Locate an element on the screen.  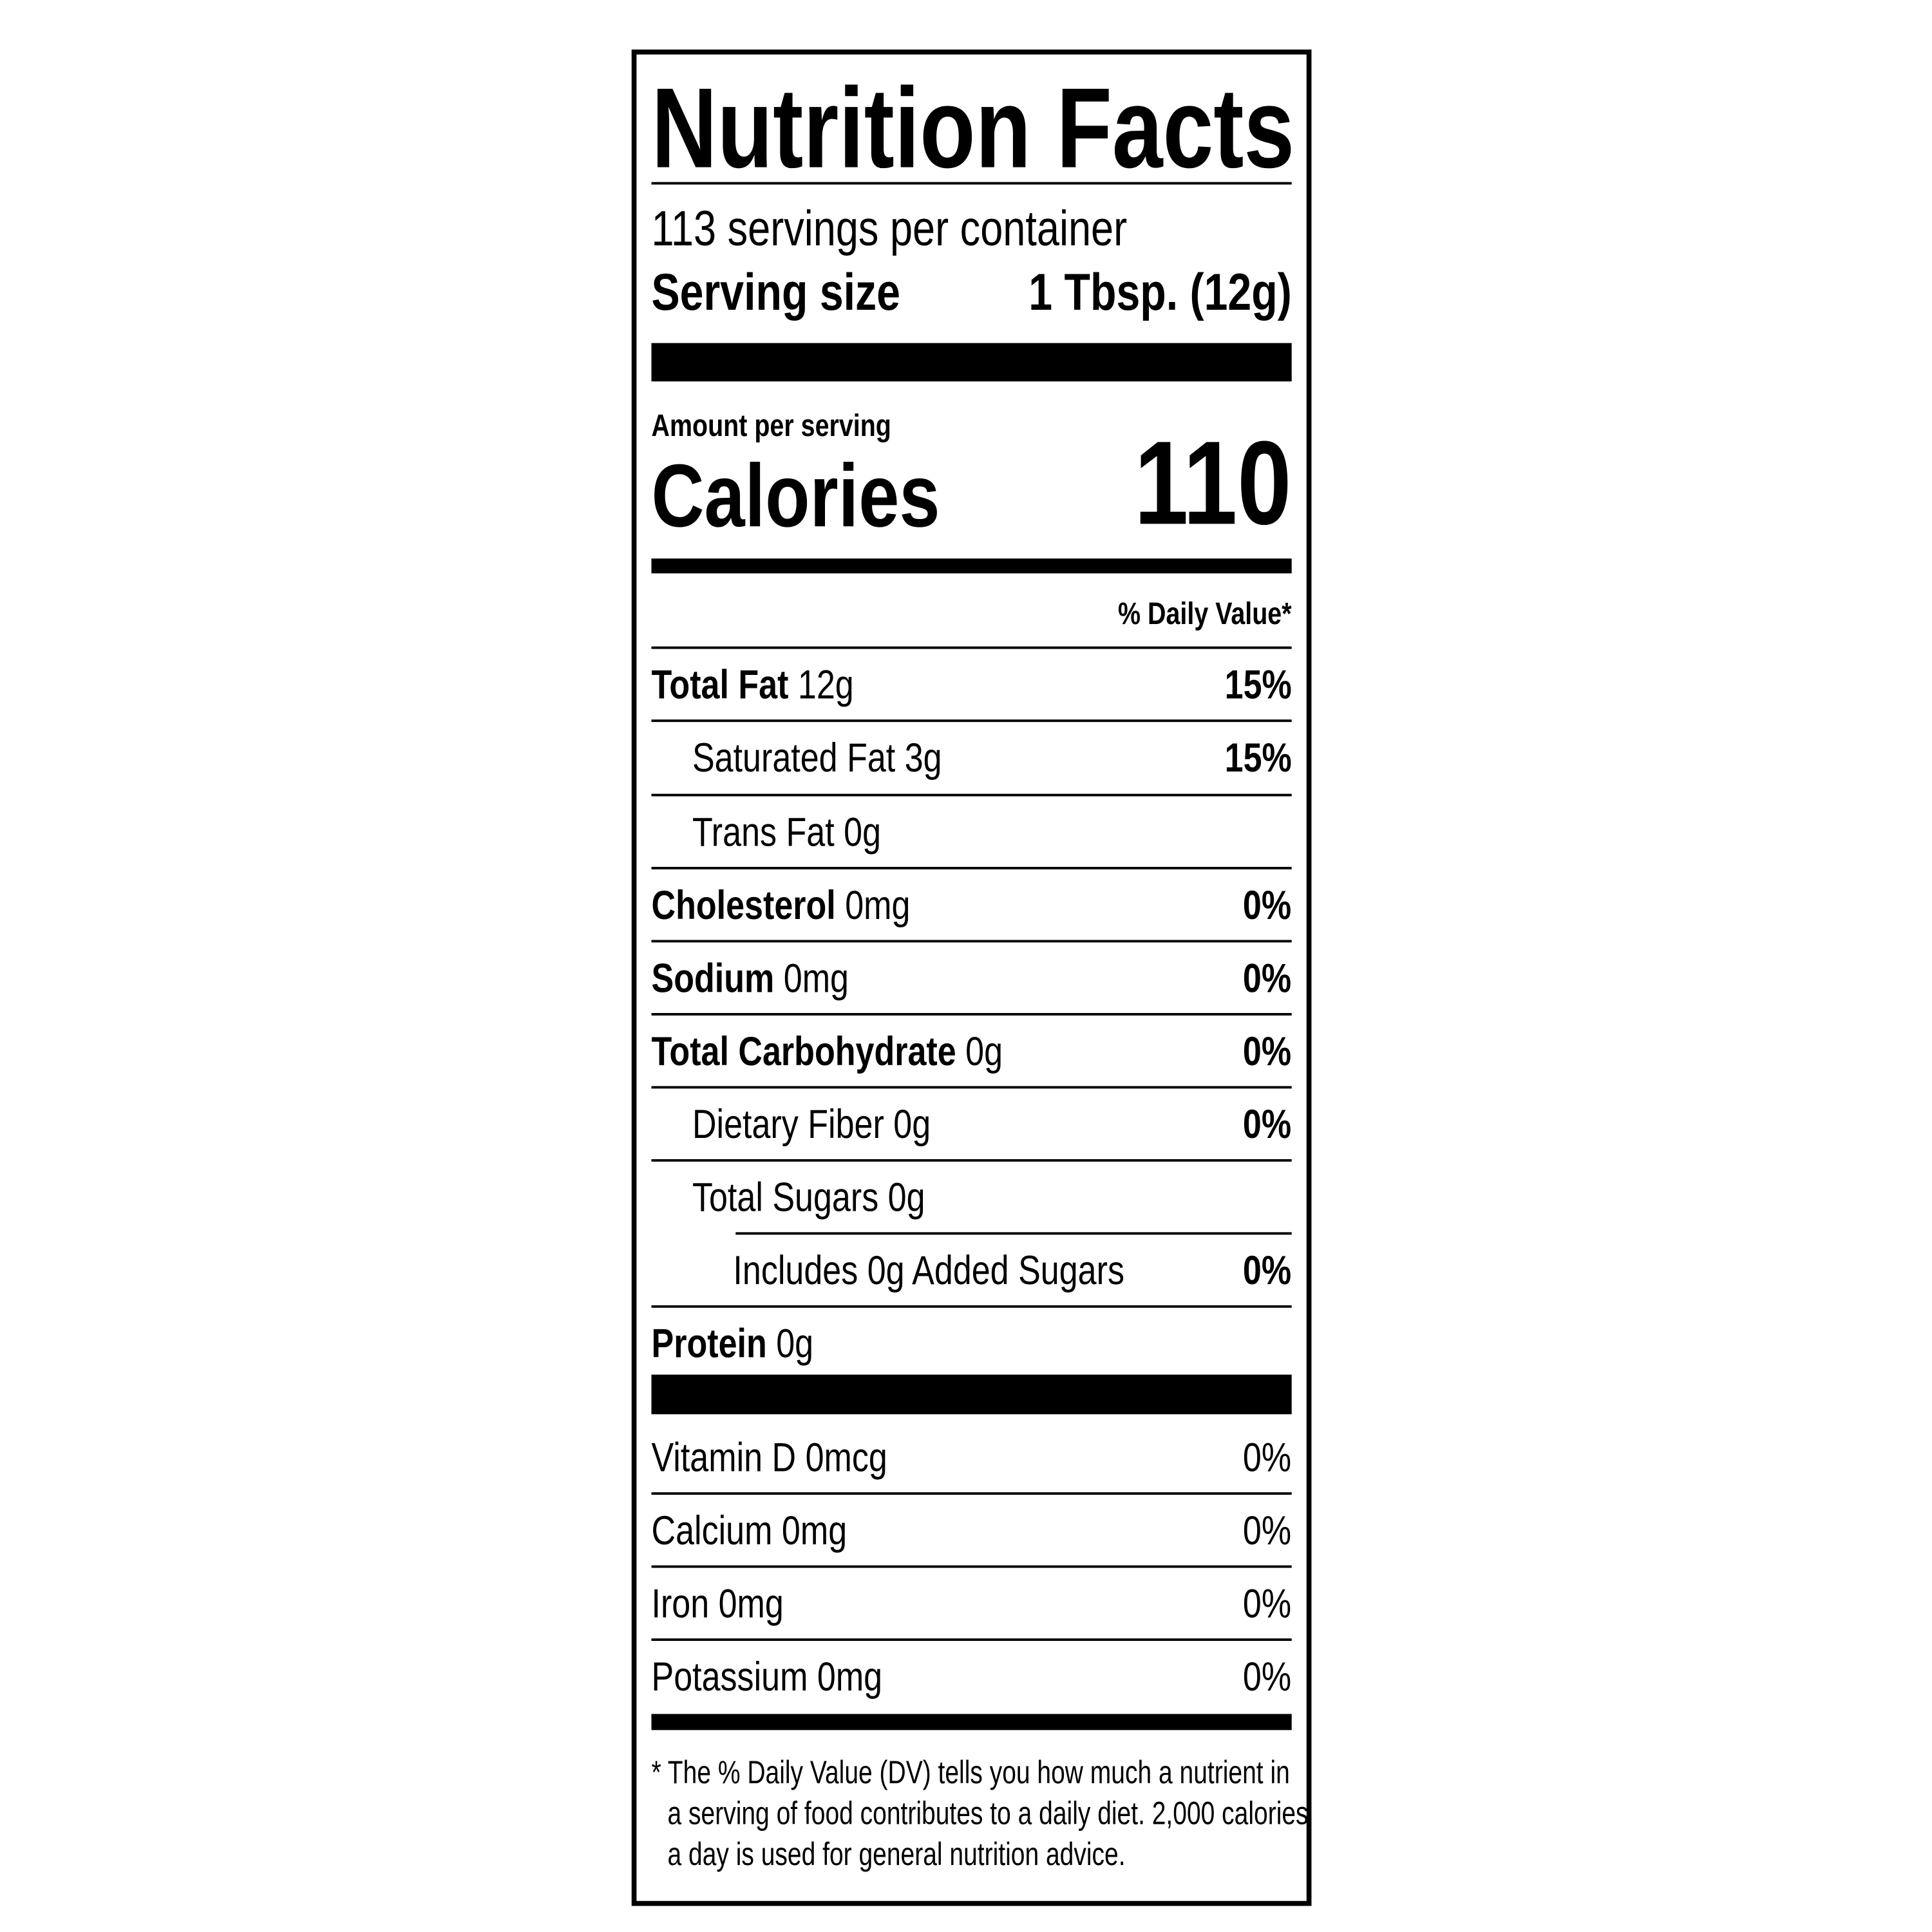
nutrient-name: Total Carbohydrate is located at coordinates (804, 1051).